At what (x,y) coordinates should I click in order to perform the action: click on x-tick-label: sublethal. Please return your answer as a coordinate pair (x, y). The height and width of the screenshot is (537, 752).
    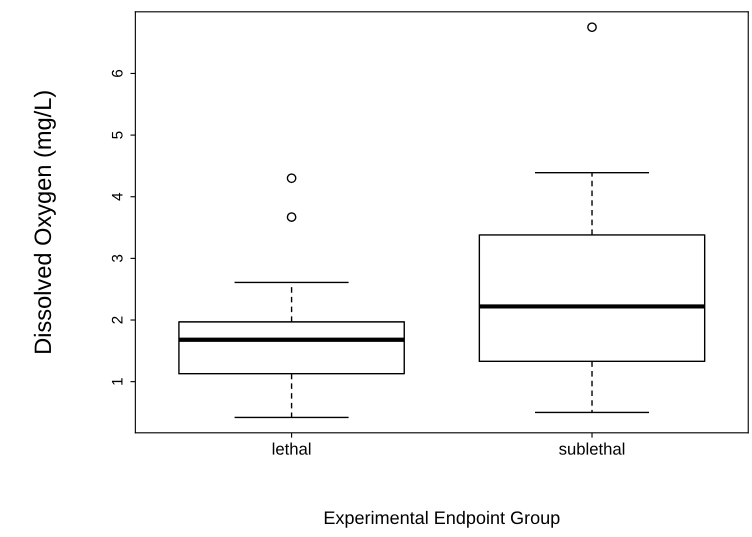
    Looking at the image, I should click on (591, 448).